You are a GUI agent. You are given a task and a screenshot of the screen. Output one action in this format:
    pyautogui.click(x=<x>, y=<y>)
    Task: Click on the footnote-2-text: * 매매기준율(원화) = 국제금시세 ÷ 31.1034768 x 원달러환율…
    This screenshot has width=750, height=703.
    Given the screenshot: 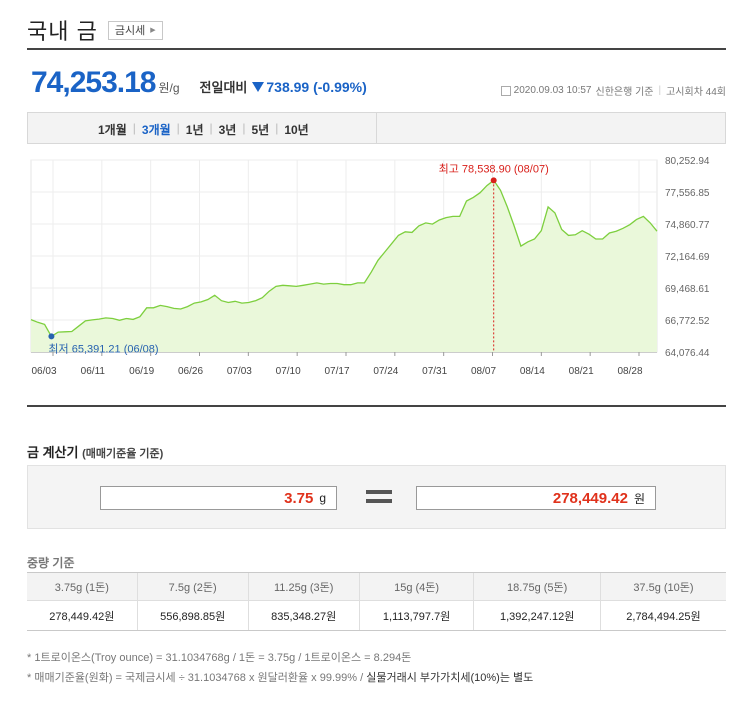 What is the action you would take?
    pyautogui.click(x=197, y=678)
    